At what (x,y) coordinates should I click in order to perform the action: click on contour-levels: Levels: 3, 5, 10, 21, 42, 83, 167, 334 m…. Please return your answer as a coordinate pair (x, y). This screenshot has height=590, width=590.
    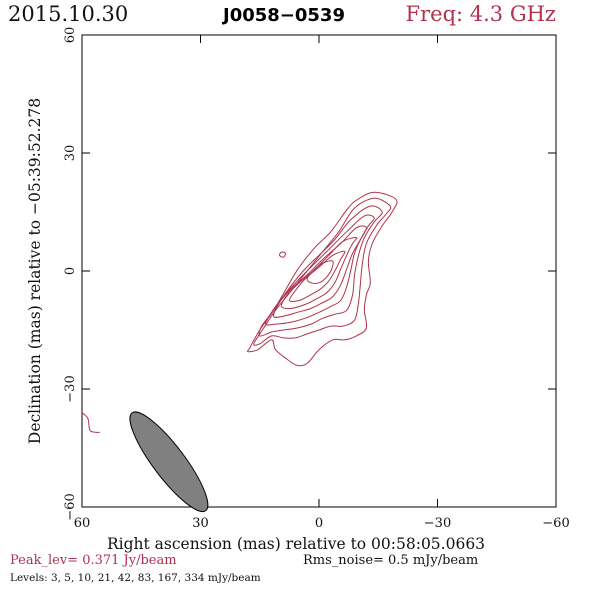
    Looking at the image, I should click on (135, 578).